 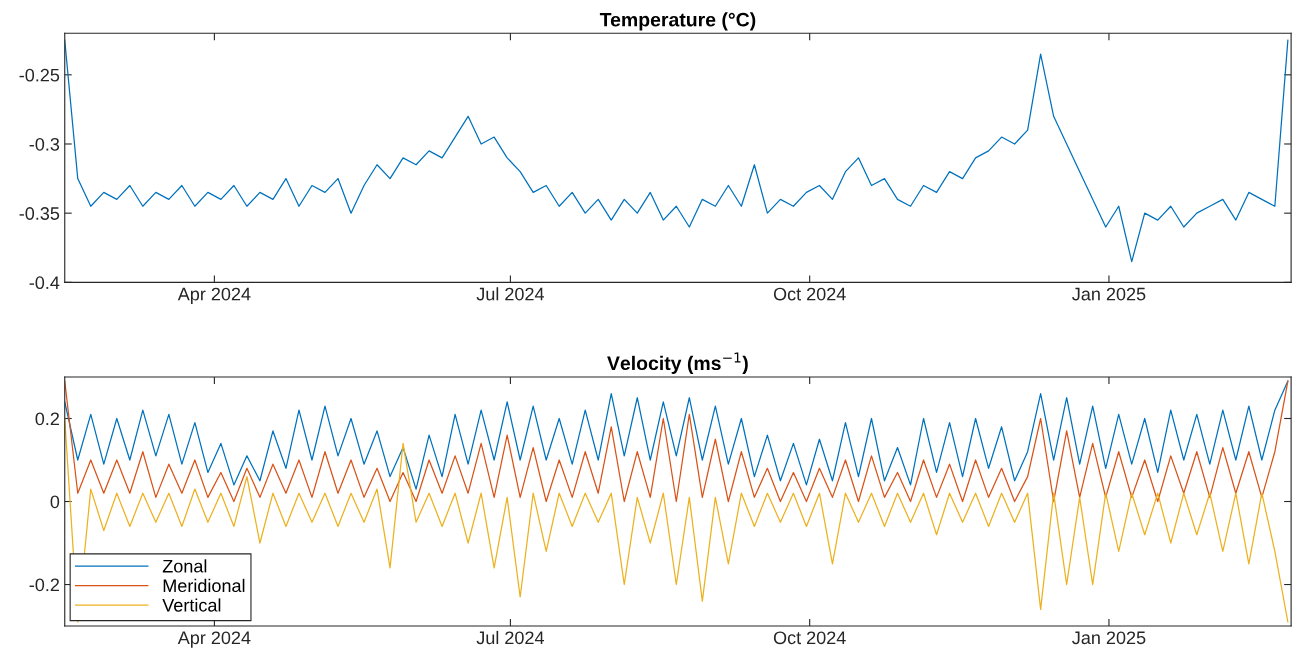 What do you see at coordinates (39, 75) in the screenshot?
I see `y-tick-label: -0.25` at bounding box center [39, 75].